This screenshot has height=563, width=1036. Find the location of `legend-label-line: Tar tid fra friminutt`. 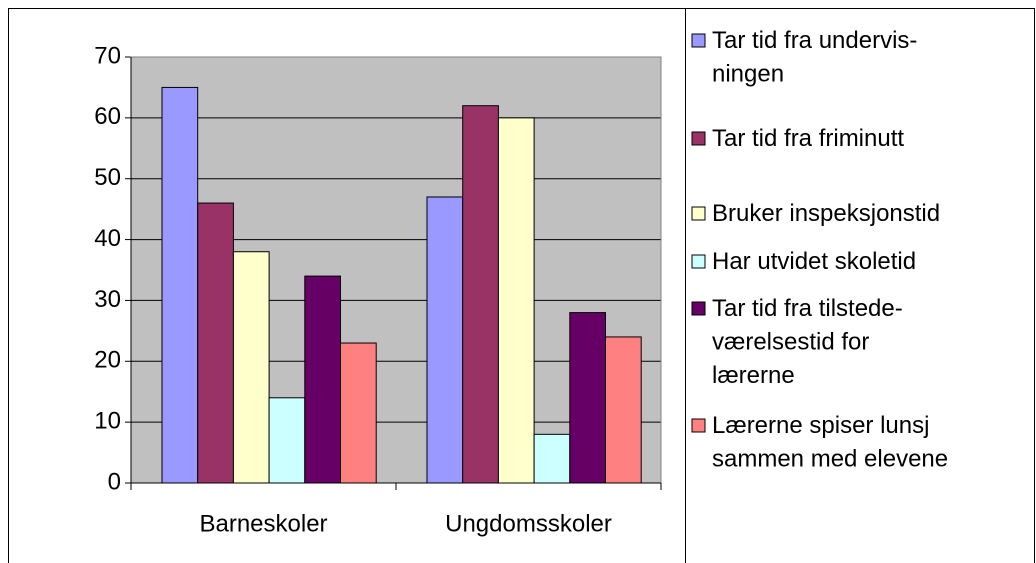

legend-label-line: Tar tid fra friminutt is located at coordinates (808, 138).